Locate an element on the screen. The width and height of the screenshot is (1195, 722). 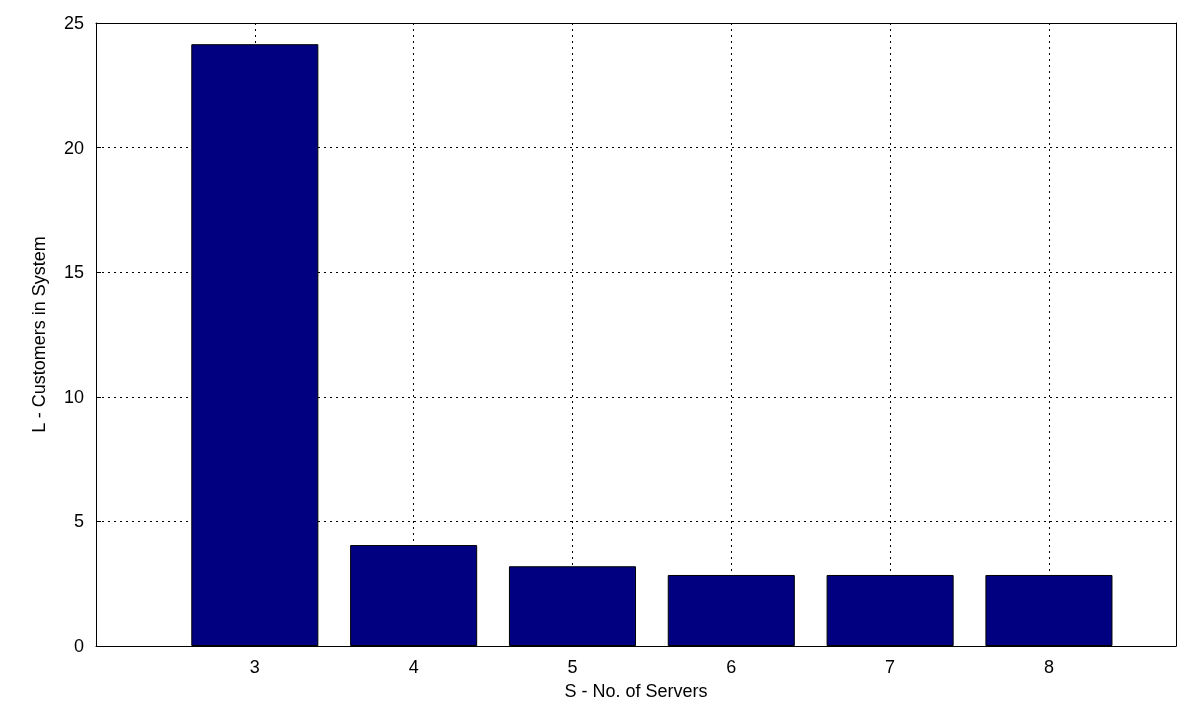
y-axis-title: L - Customers in System is located at coordinates (39, 334).